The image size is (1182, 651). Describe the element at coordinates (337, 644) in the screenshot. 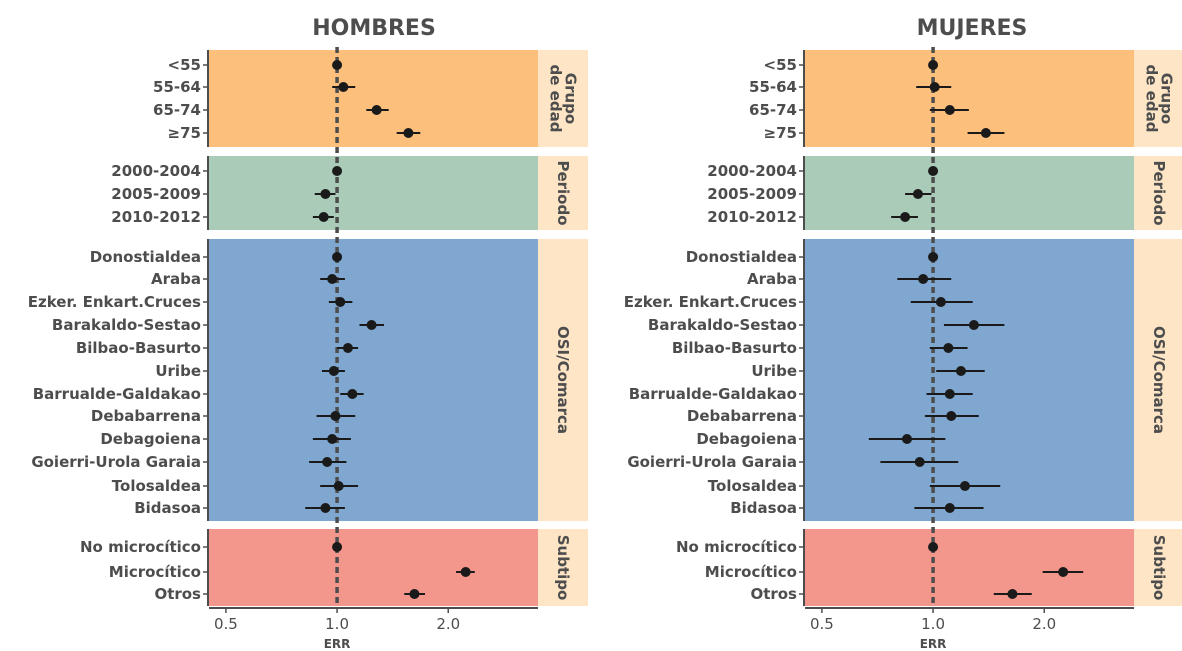

I see `x-axis-title-hombres: ERR` at that location.